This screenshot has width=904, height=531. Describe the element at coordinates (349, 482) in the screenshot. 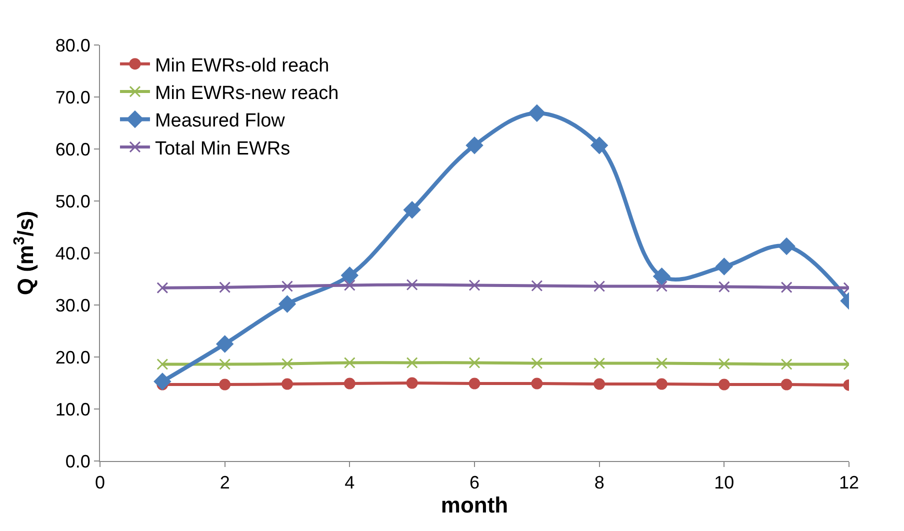

I see `x-tick-label: 4` at that location.